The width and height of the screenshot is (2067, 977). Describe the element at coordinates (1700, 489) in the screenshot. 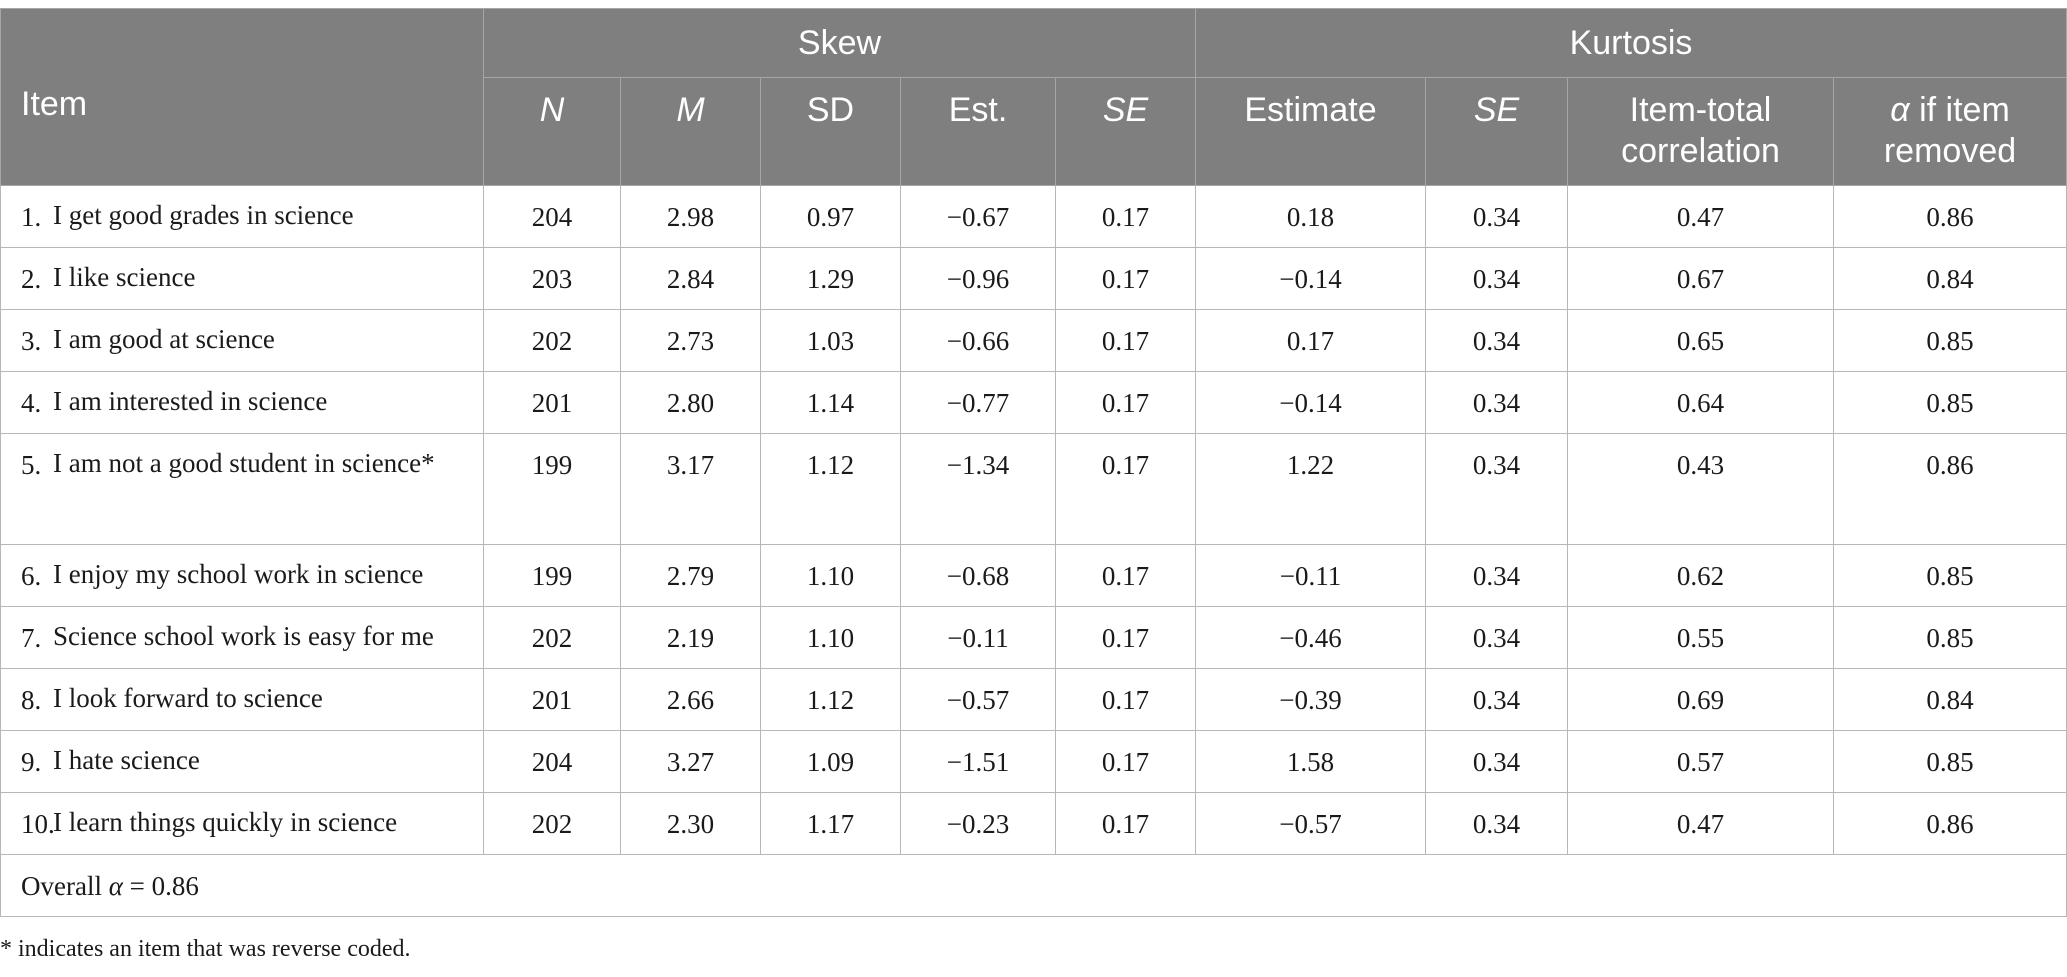

I see `cell-itc: 0.43` at that location.